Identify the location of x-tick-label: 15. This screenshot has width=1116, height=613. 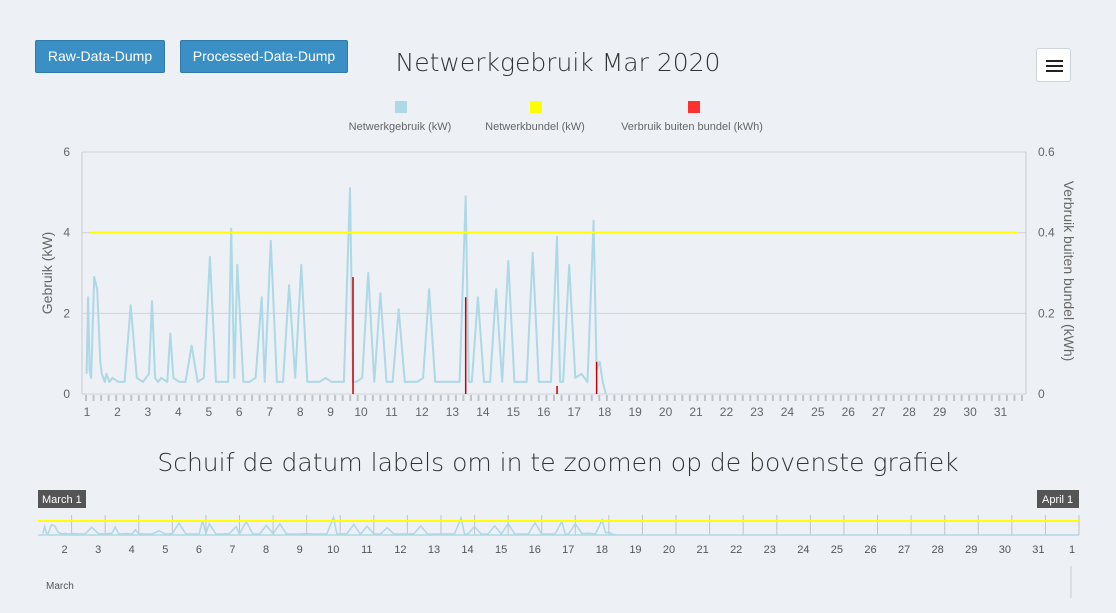
(514, 412).